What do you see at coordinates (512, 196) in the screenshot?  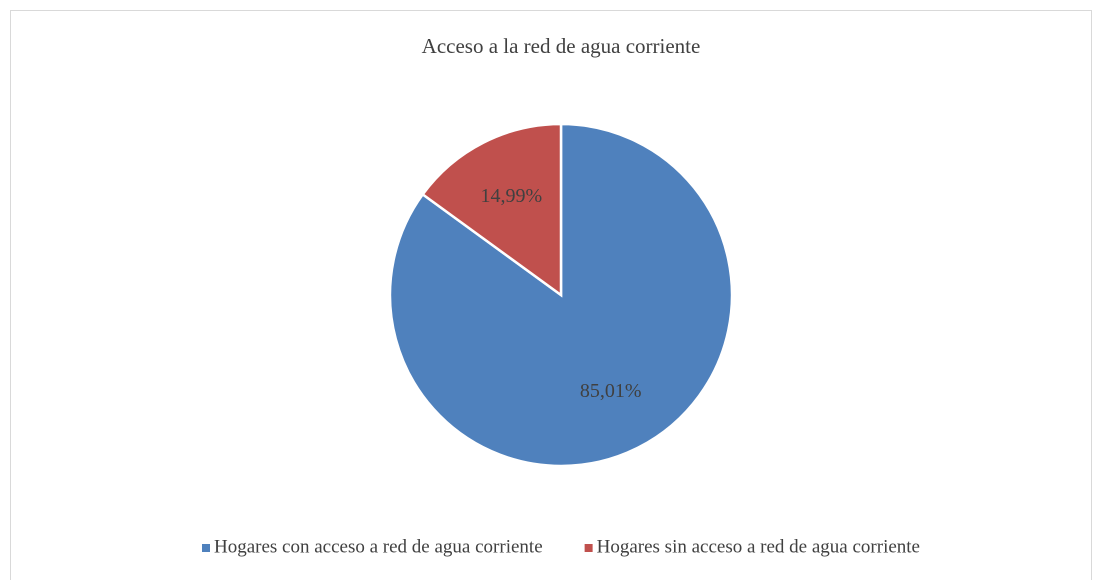 I see `data-label: 14,99%` at bounding box center [512, 196].